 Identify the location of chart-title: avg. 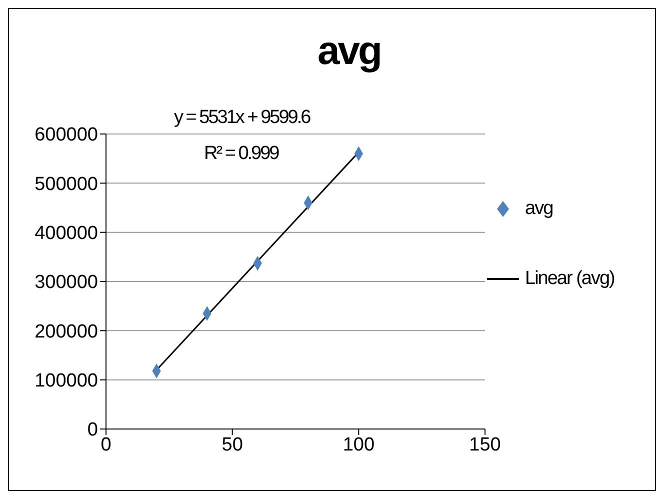
(349, 51).